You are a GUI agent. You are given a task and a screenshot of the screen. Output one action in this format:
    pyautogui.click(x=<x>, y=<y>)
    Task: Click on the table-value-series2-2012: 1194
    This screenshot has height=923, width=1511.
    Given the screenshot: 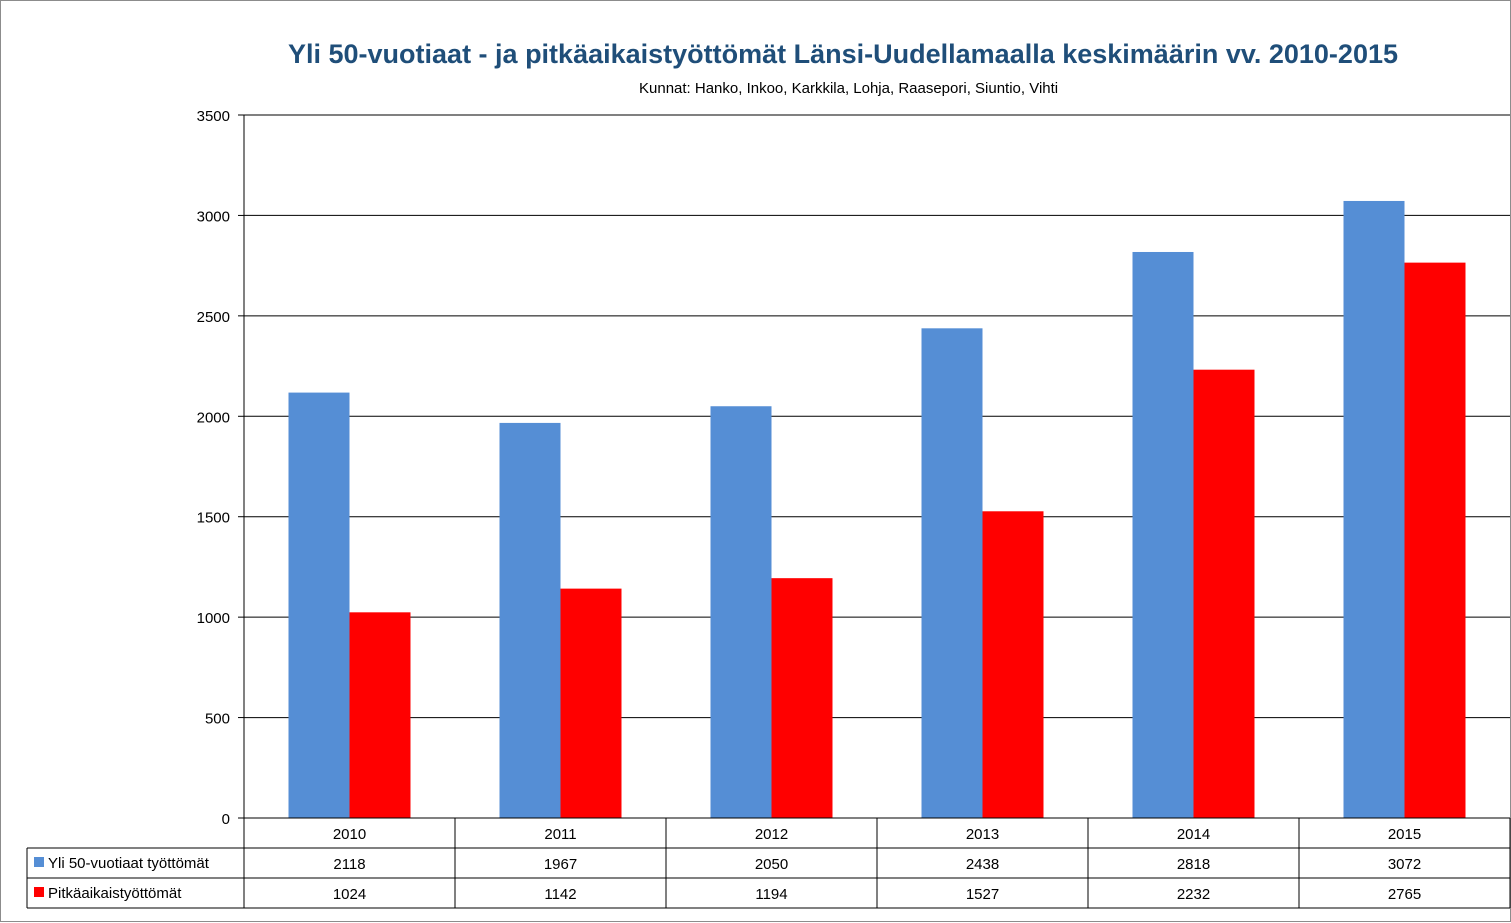 What is the action you would take?
    pyautogui.click(x=771, y=894)
    